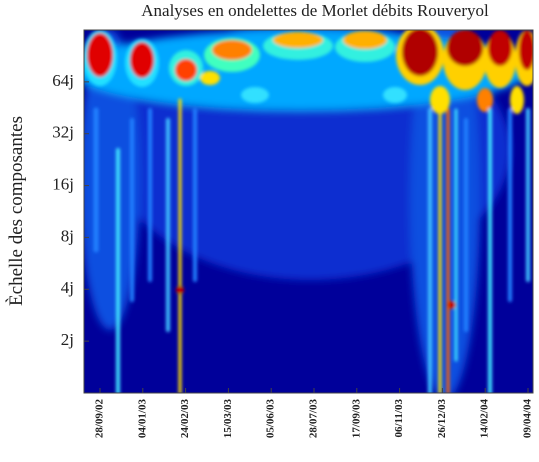 The image size is (539, 462). Describe the element at coordinates (185, 419) in the screenshot. I see `x-tick-label: 24/02/03` at that location.